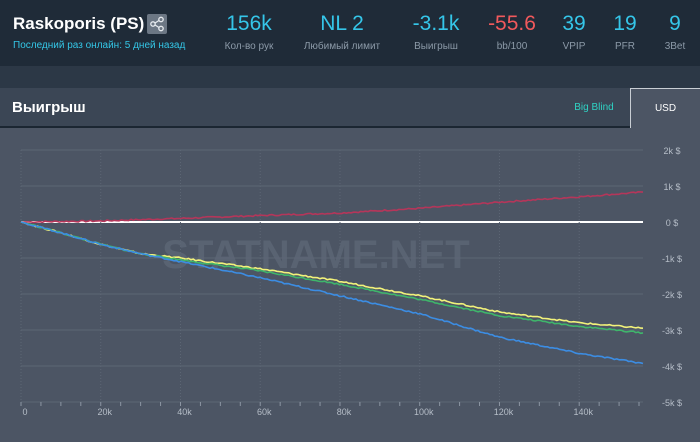  Describe the element at coordinates (264, 412) in the screenshot. I see `x-tick-label: 60k` at that location.